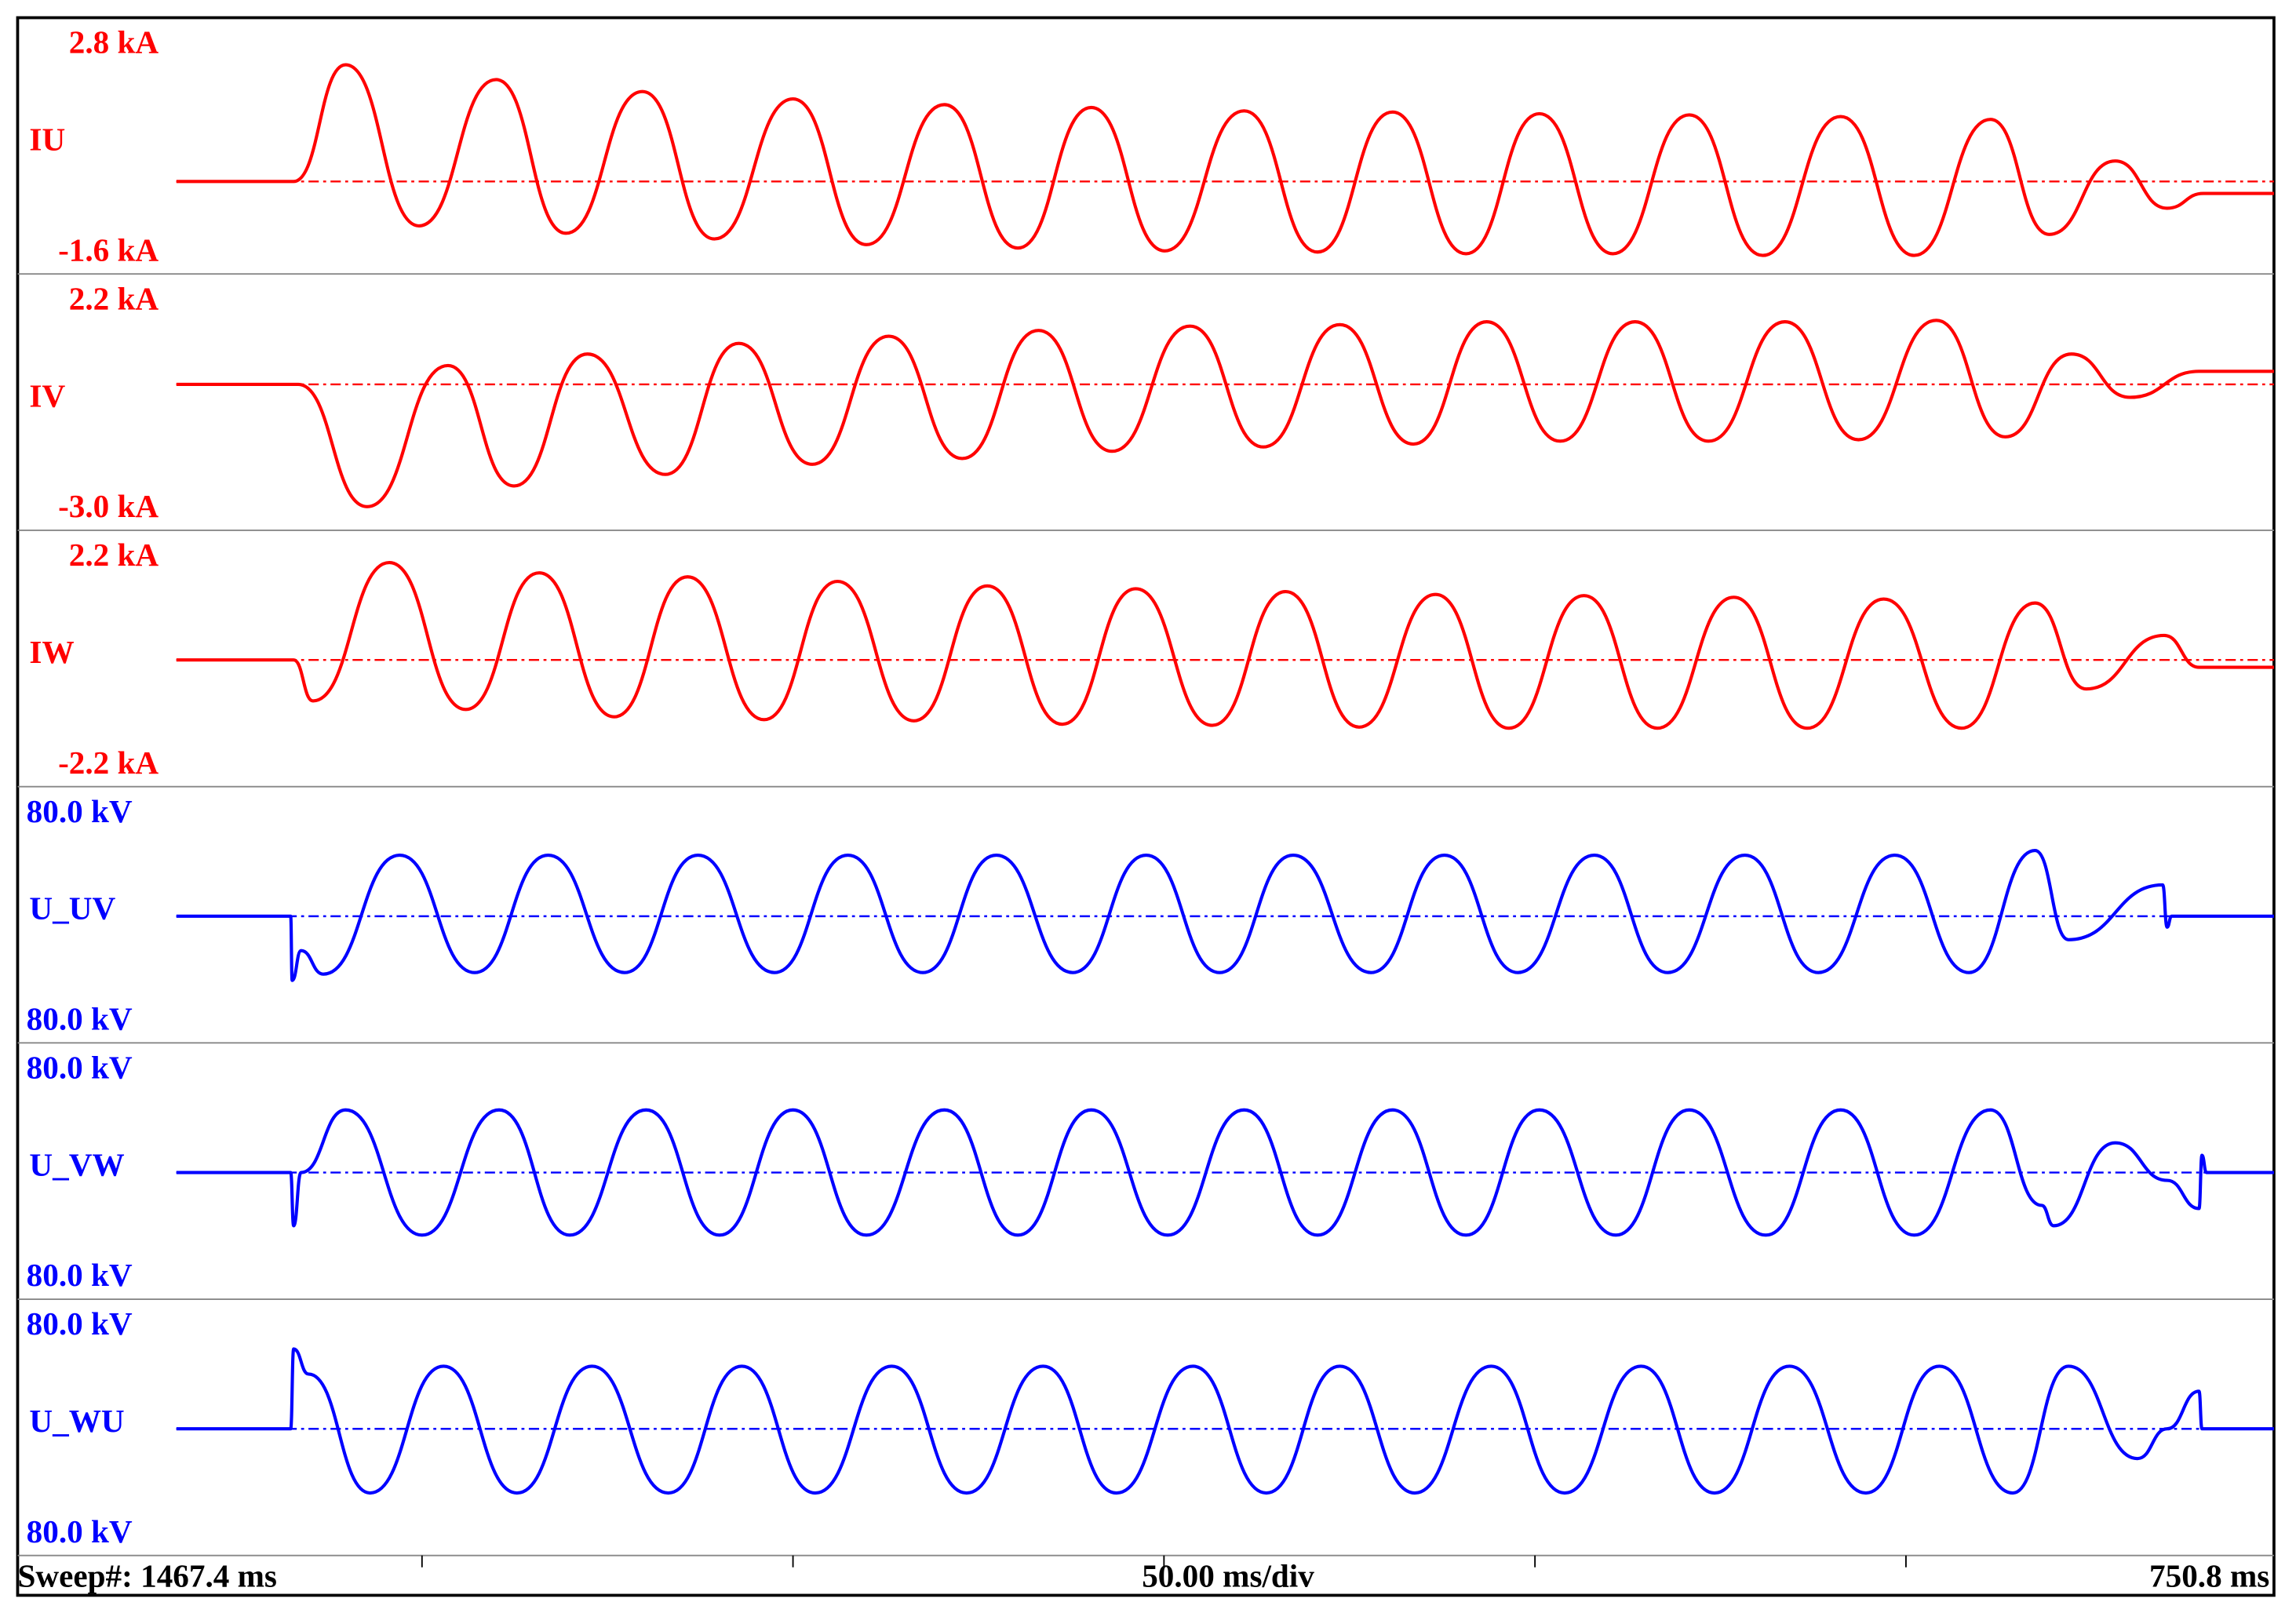 The image size is (2296, 1613). Describe the element at coordinates (47, 140) in the screenshot. I see `channel-name: IU` at that location.